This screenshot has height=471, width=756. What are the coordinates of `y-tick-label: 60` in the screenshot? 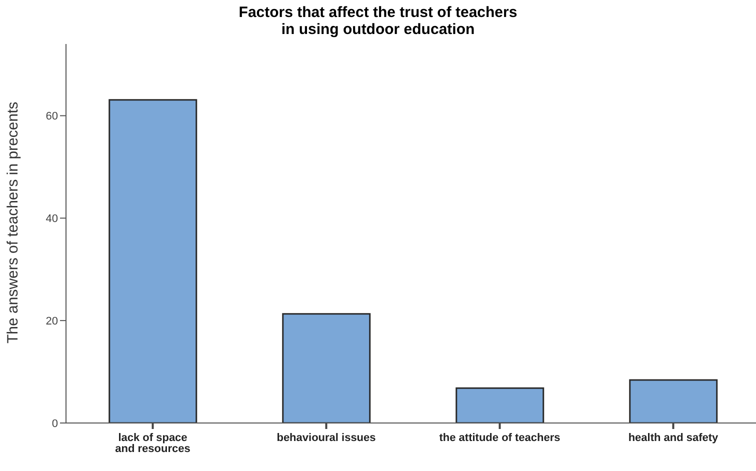 It's located at (52, 116).